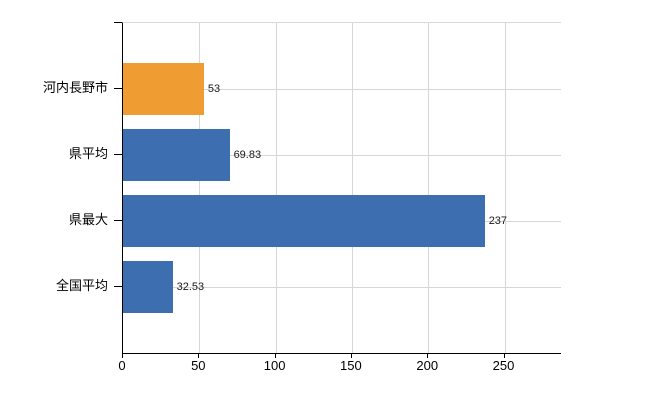 The height and width of the screenshot is (400, 650). What do you see at coordinates (247, 155) in the screenshot?
I see `bar-value-label: 69.83` at bounding box center [247, 155].